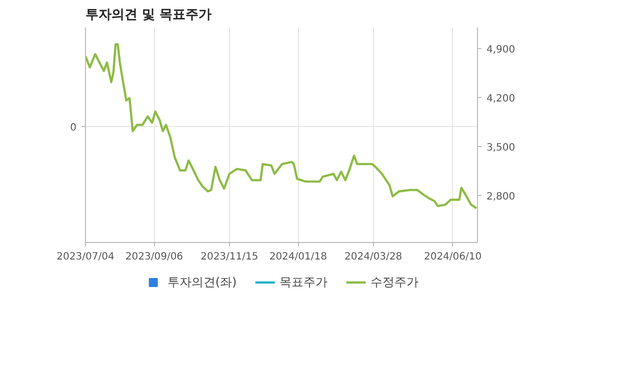 Image resolution: width=622 pixels, height=391 pixels. I want to click on x-tick-label: 2023/09/06, so click(154, 257).